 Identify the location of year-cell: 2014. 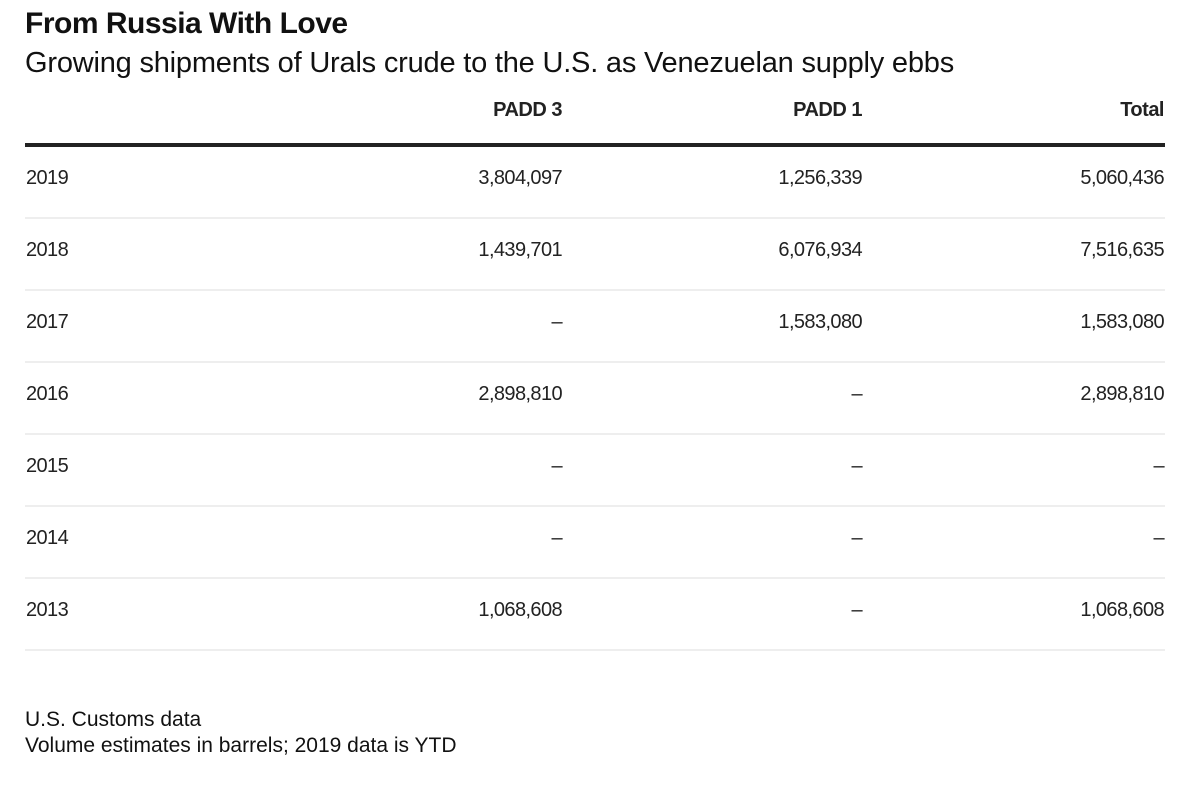
(47, 538).